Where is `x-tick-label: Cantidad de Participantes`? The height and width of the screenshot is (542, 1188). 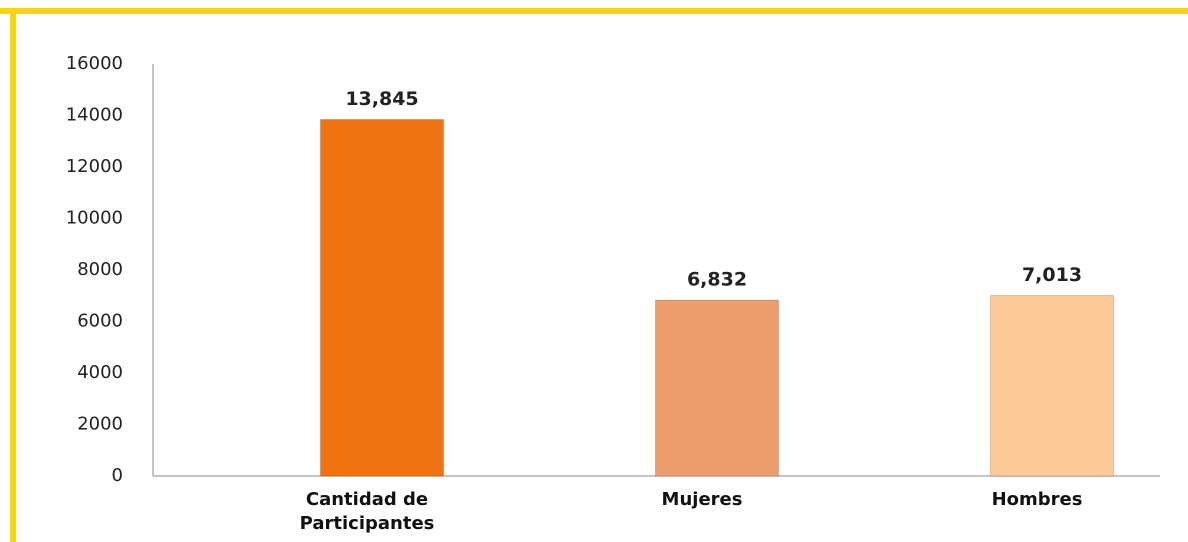
x-tick-label: Cantidad de Participantes is located at coordinates (367, 511).